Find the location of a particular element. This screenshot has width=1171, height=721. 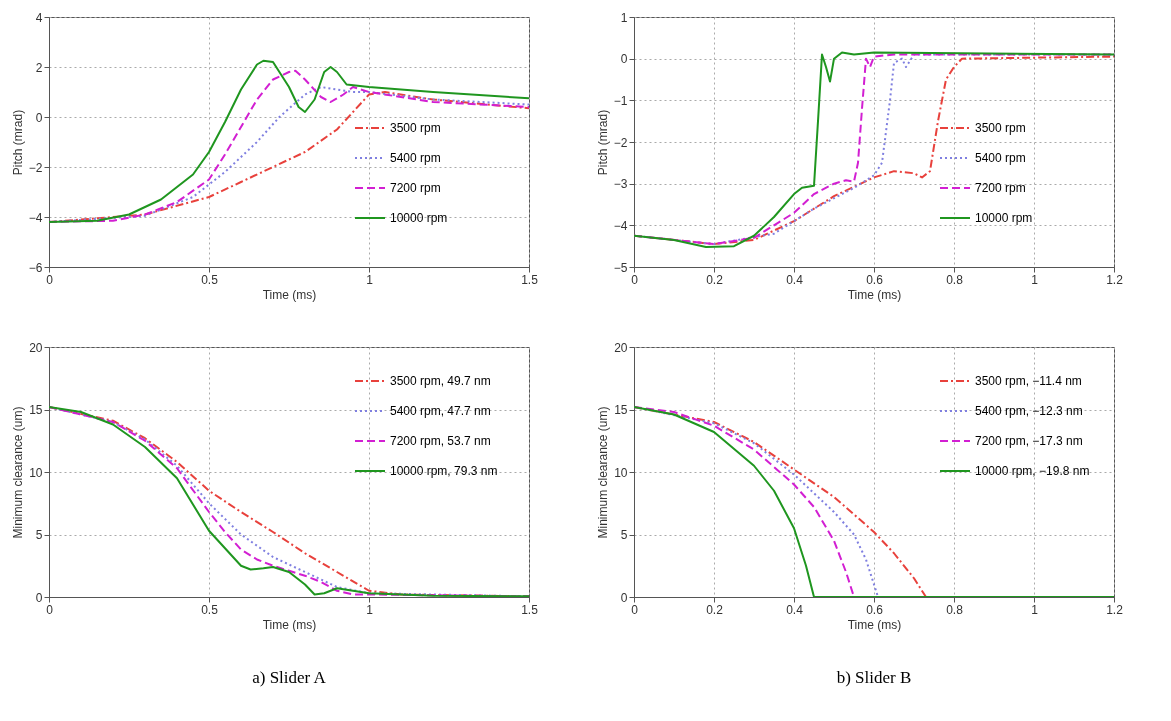

legend-label: 10000 rpm, 79.3 nm is located at coordinates (444, 471).